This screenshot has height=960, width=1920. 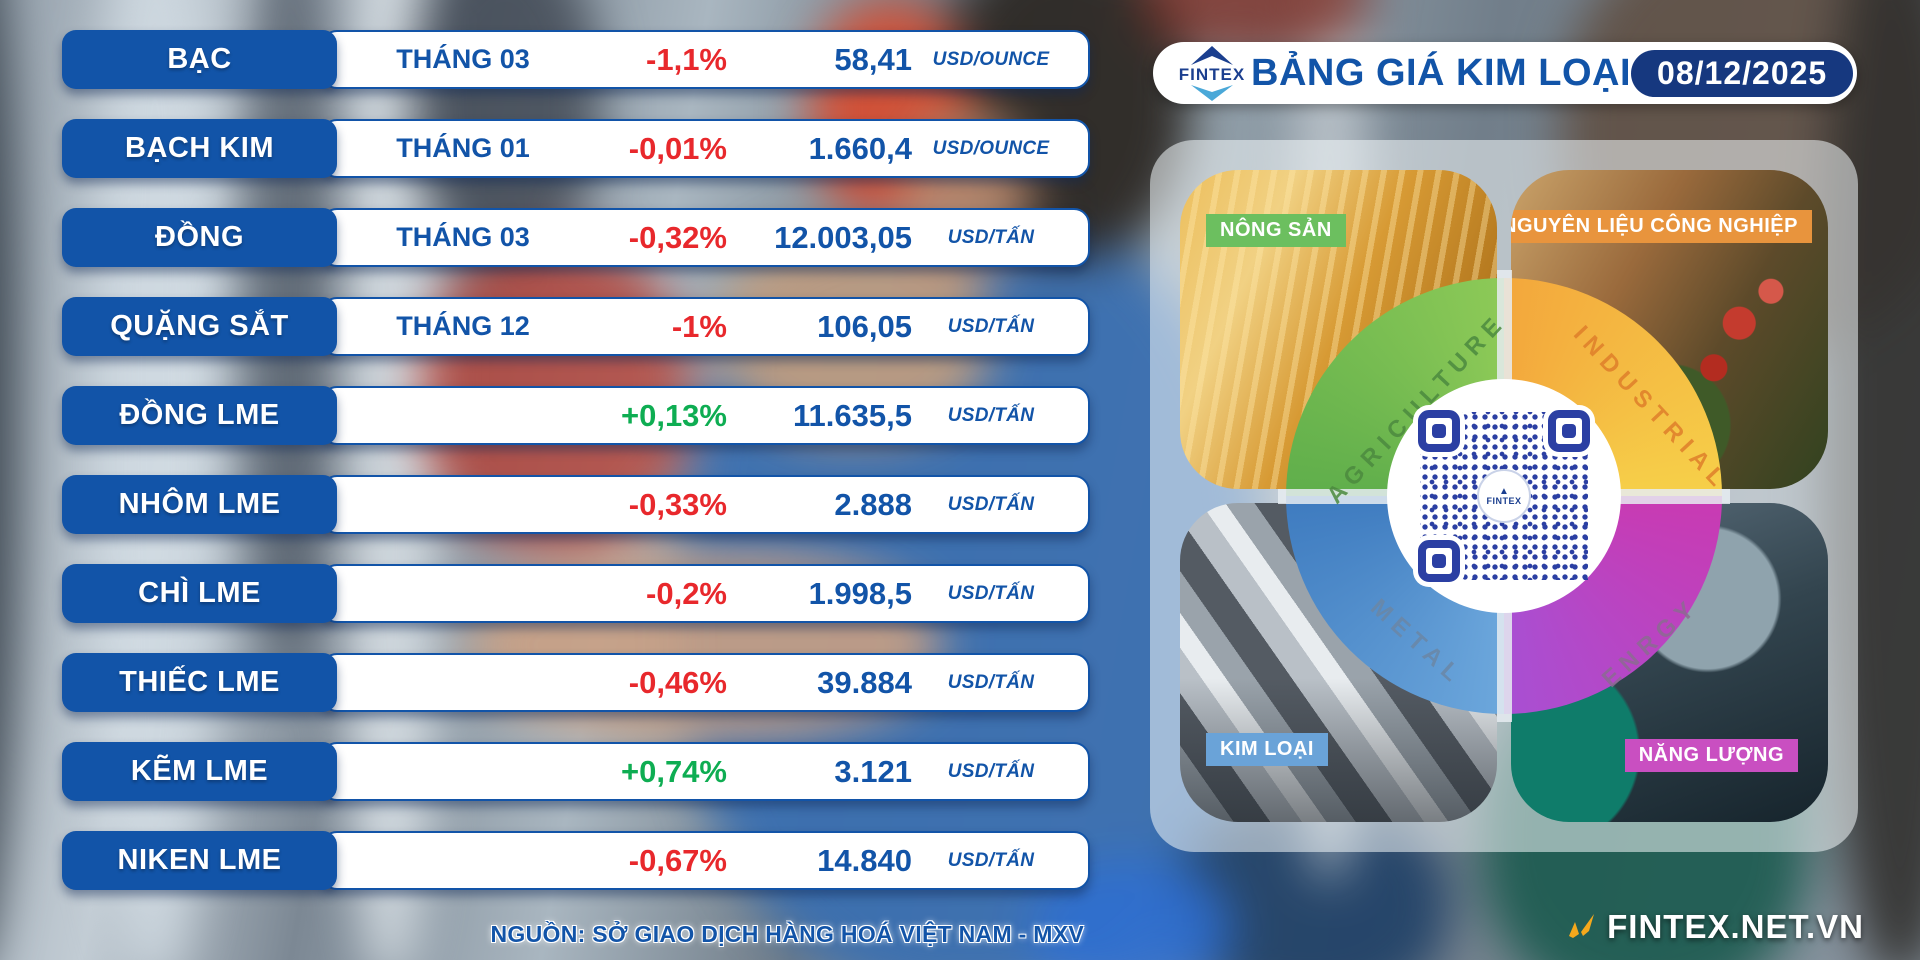 What do you see at coordinates (1711, 755) in the screenshot?
I see `label-energy: NĂNG LƯỢNG` at bounding box center [1711, 755].